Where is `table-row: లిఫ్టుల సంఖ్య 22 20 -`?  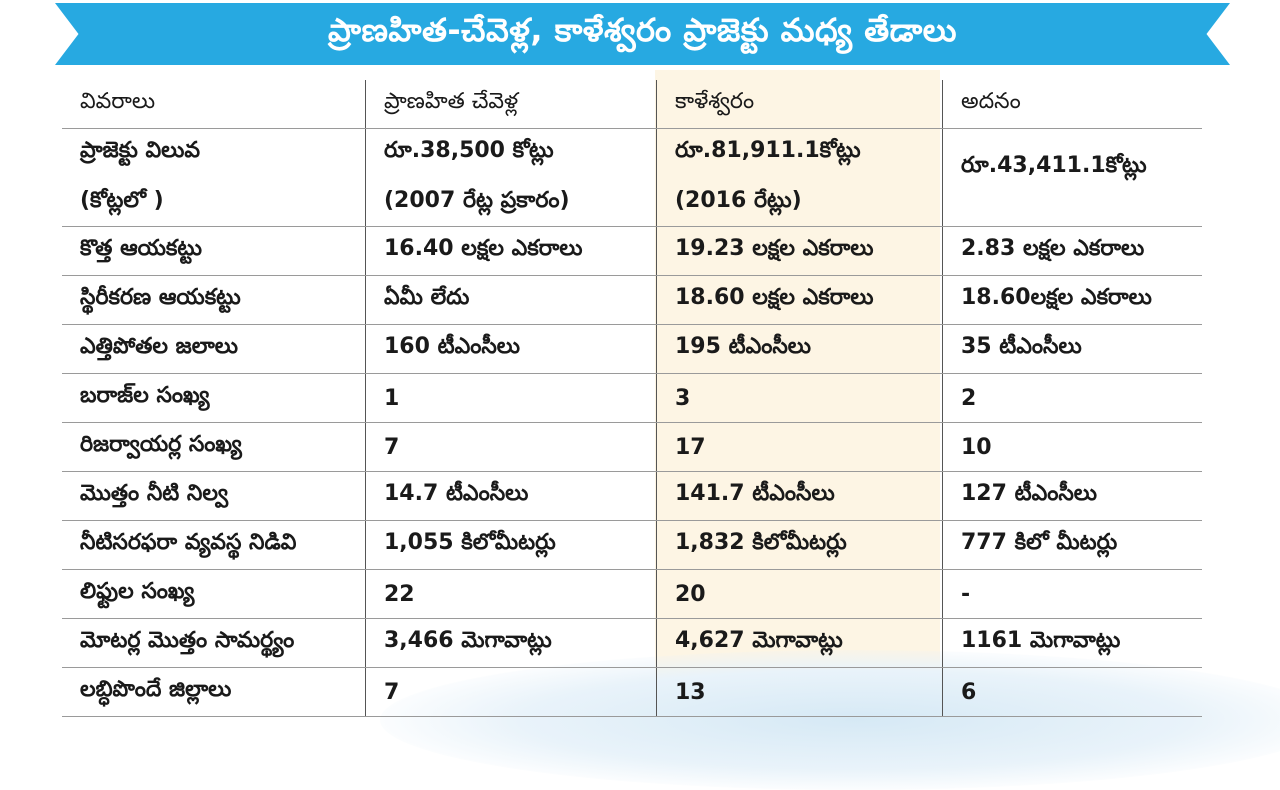 table-row: లిఫ్టుల సంఖ్య 22 20 - is located at coordinates (632, 594).